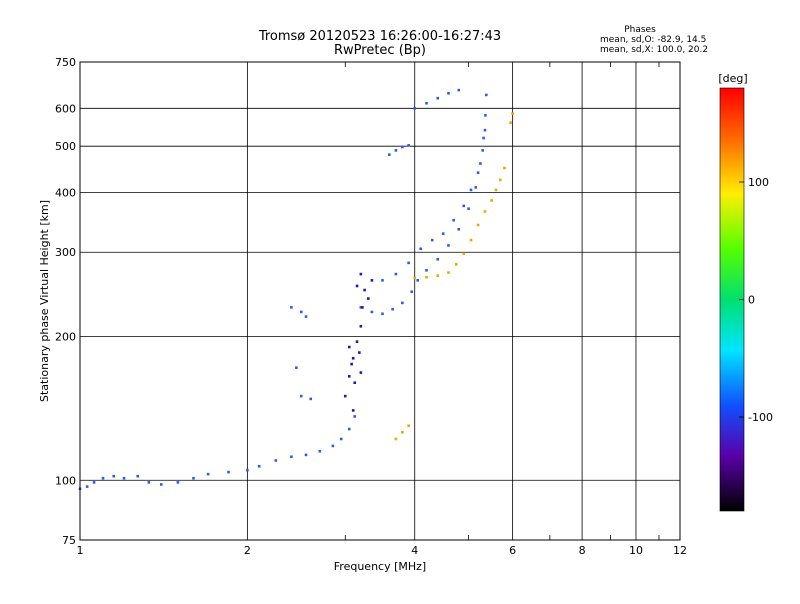 The width and height of the screenshot is (800, 604). What do you see at coordinates (379, 36) in the screenshot?
I see `chart-title: Tromsø 20120523 16:26:00-16:27:43` at bounding box center [379, 36].